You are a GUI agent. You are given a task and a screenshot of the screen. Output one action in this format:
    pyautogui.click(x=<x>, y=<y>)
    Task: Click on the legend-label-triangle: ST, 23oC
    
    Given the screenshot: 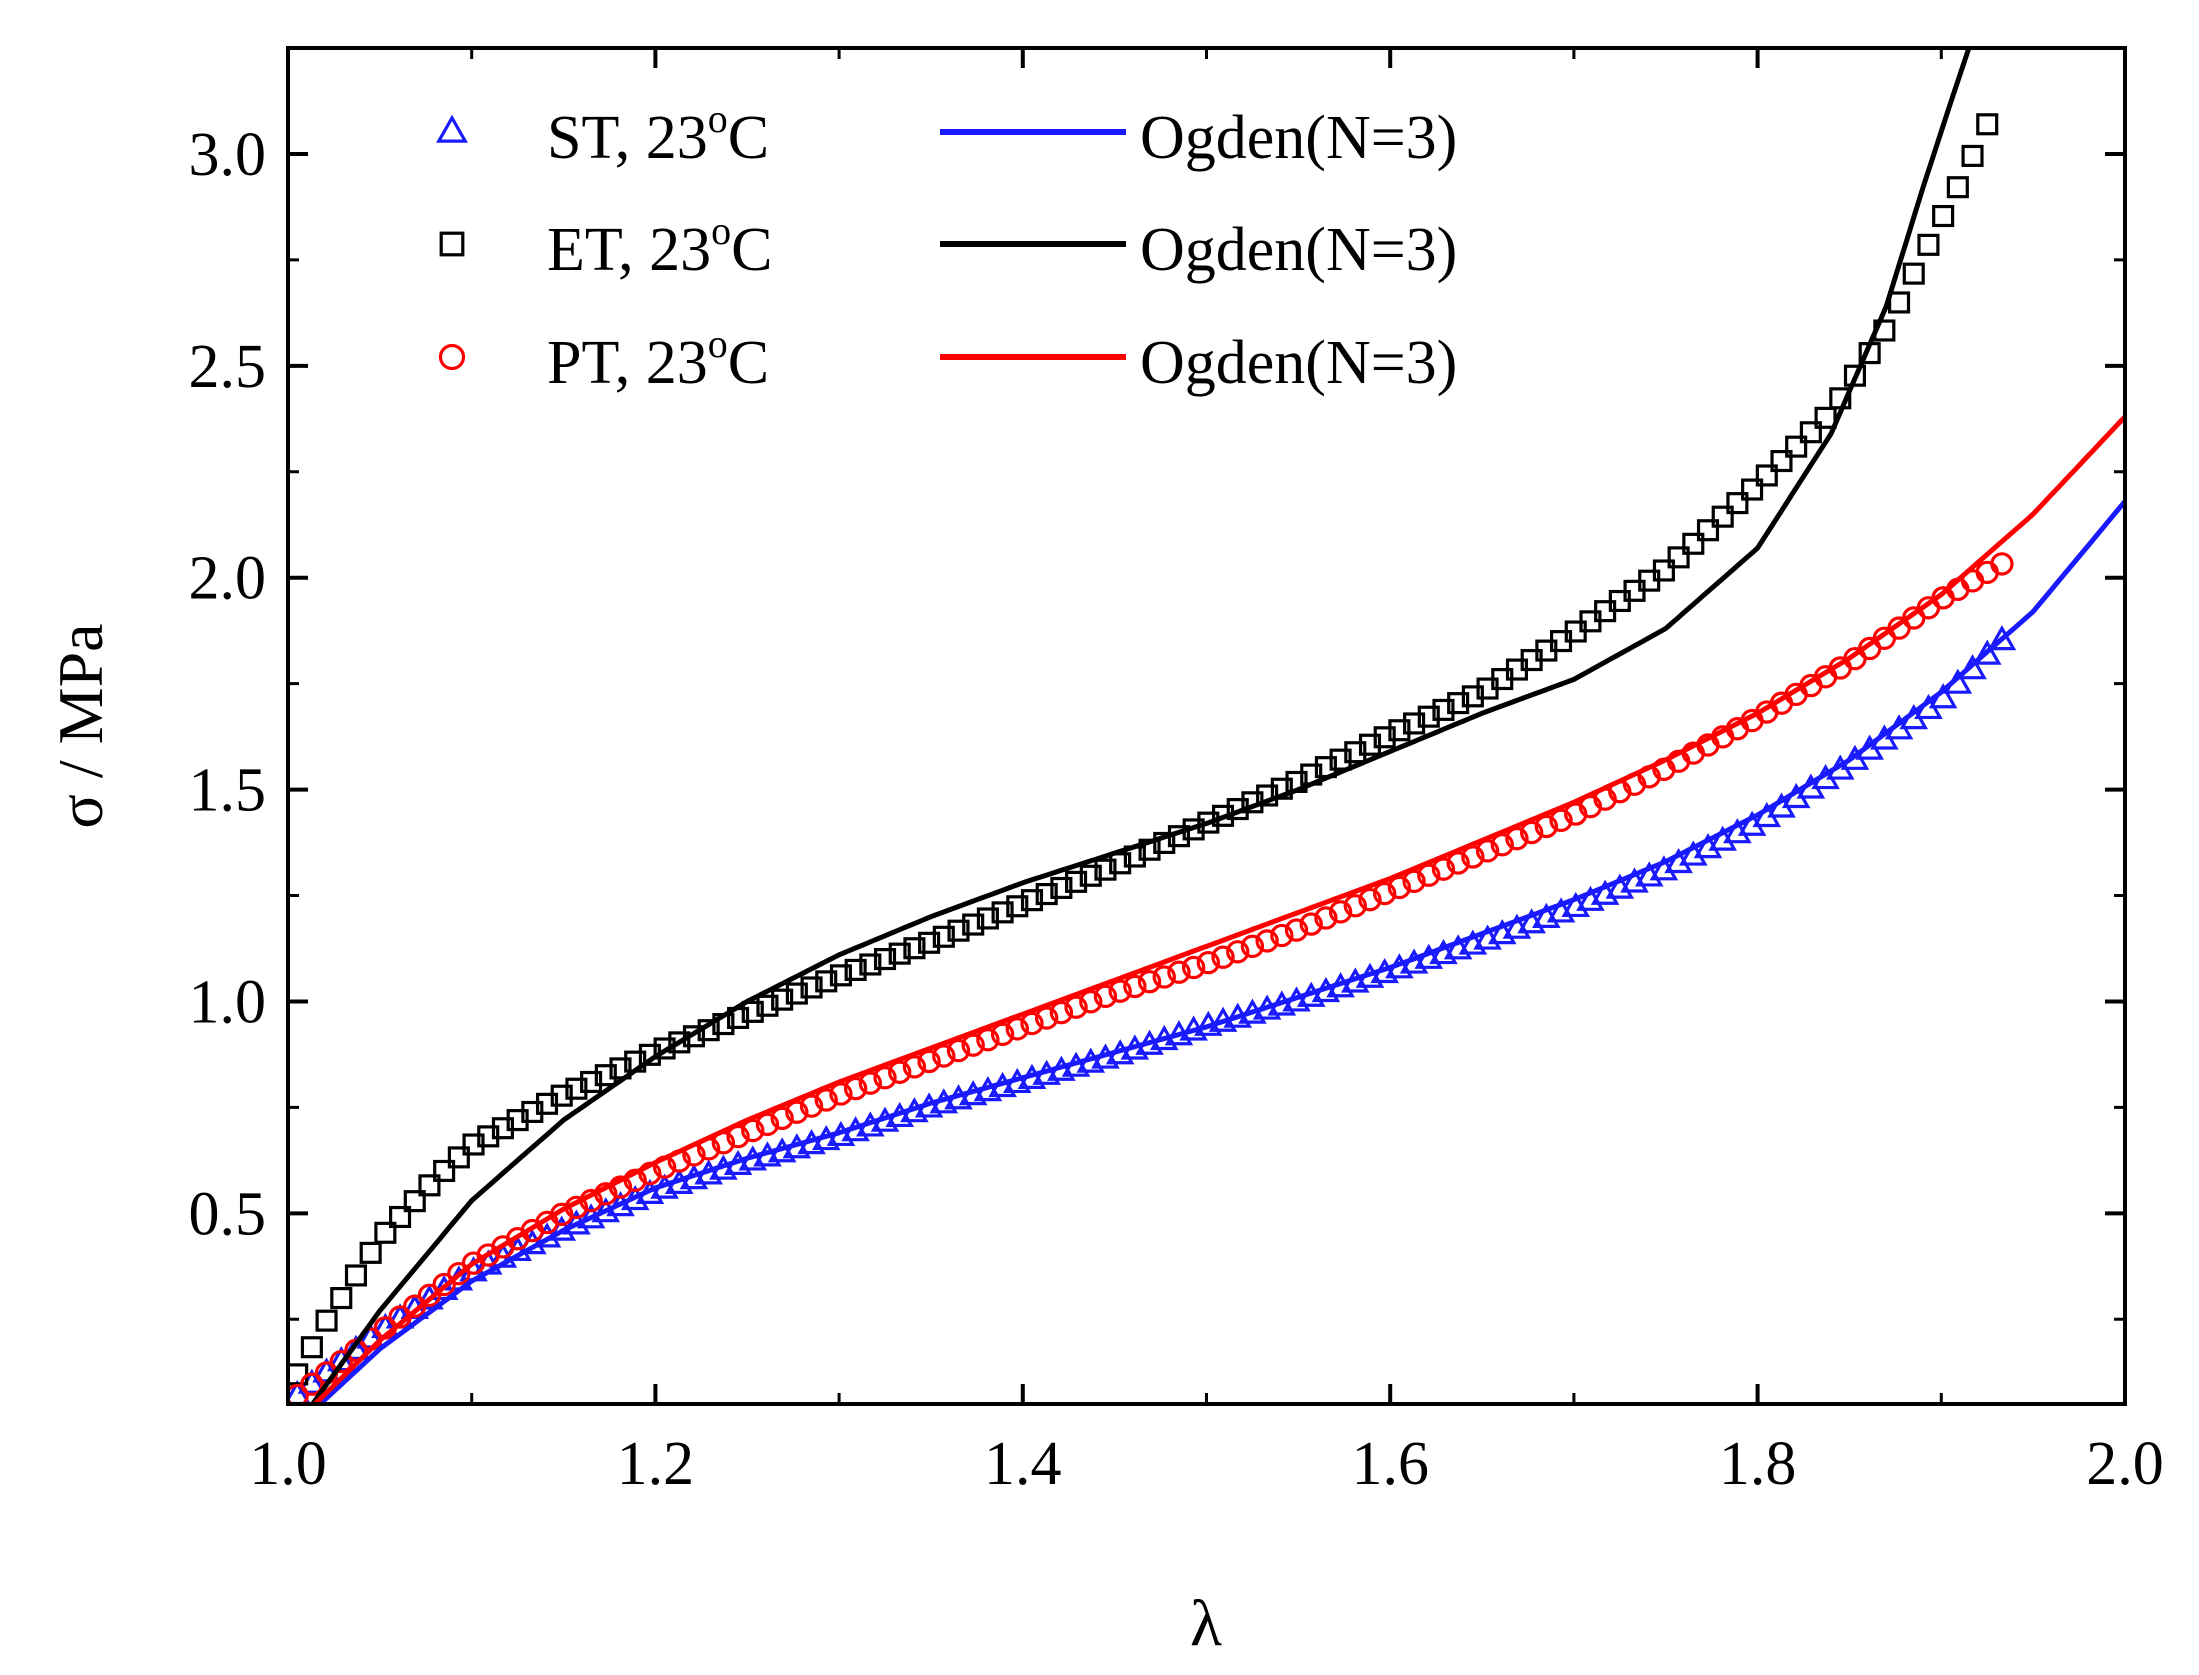 What is the action you would take?
    pyautogui.click(x=658, y=134)
    